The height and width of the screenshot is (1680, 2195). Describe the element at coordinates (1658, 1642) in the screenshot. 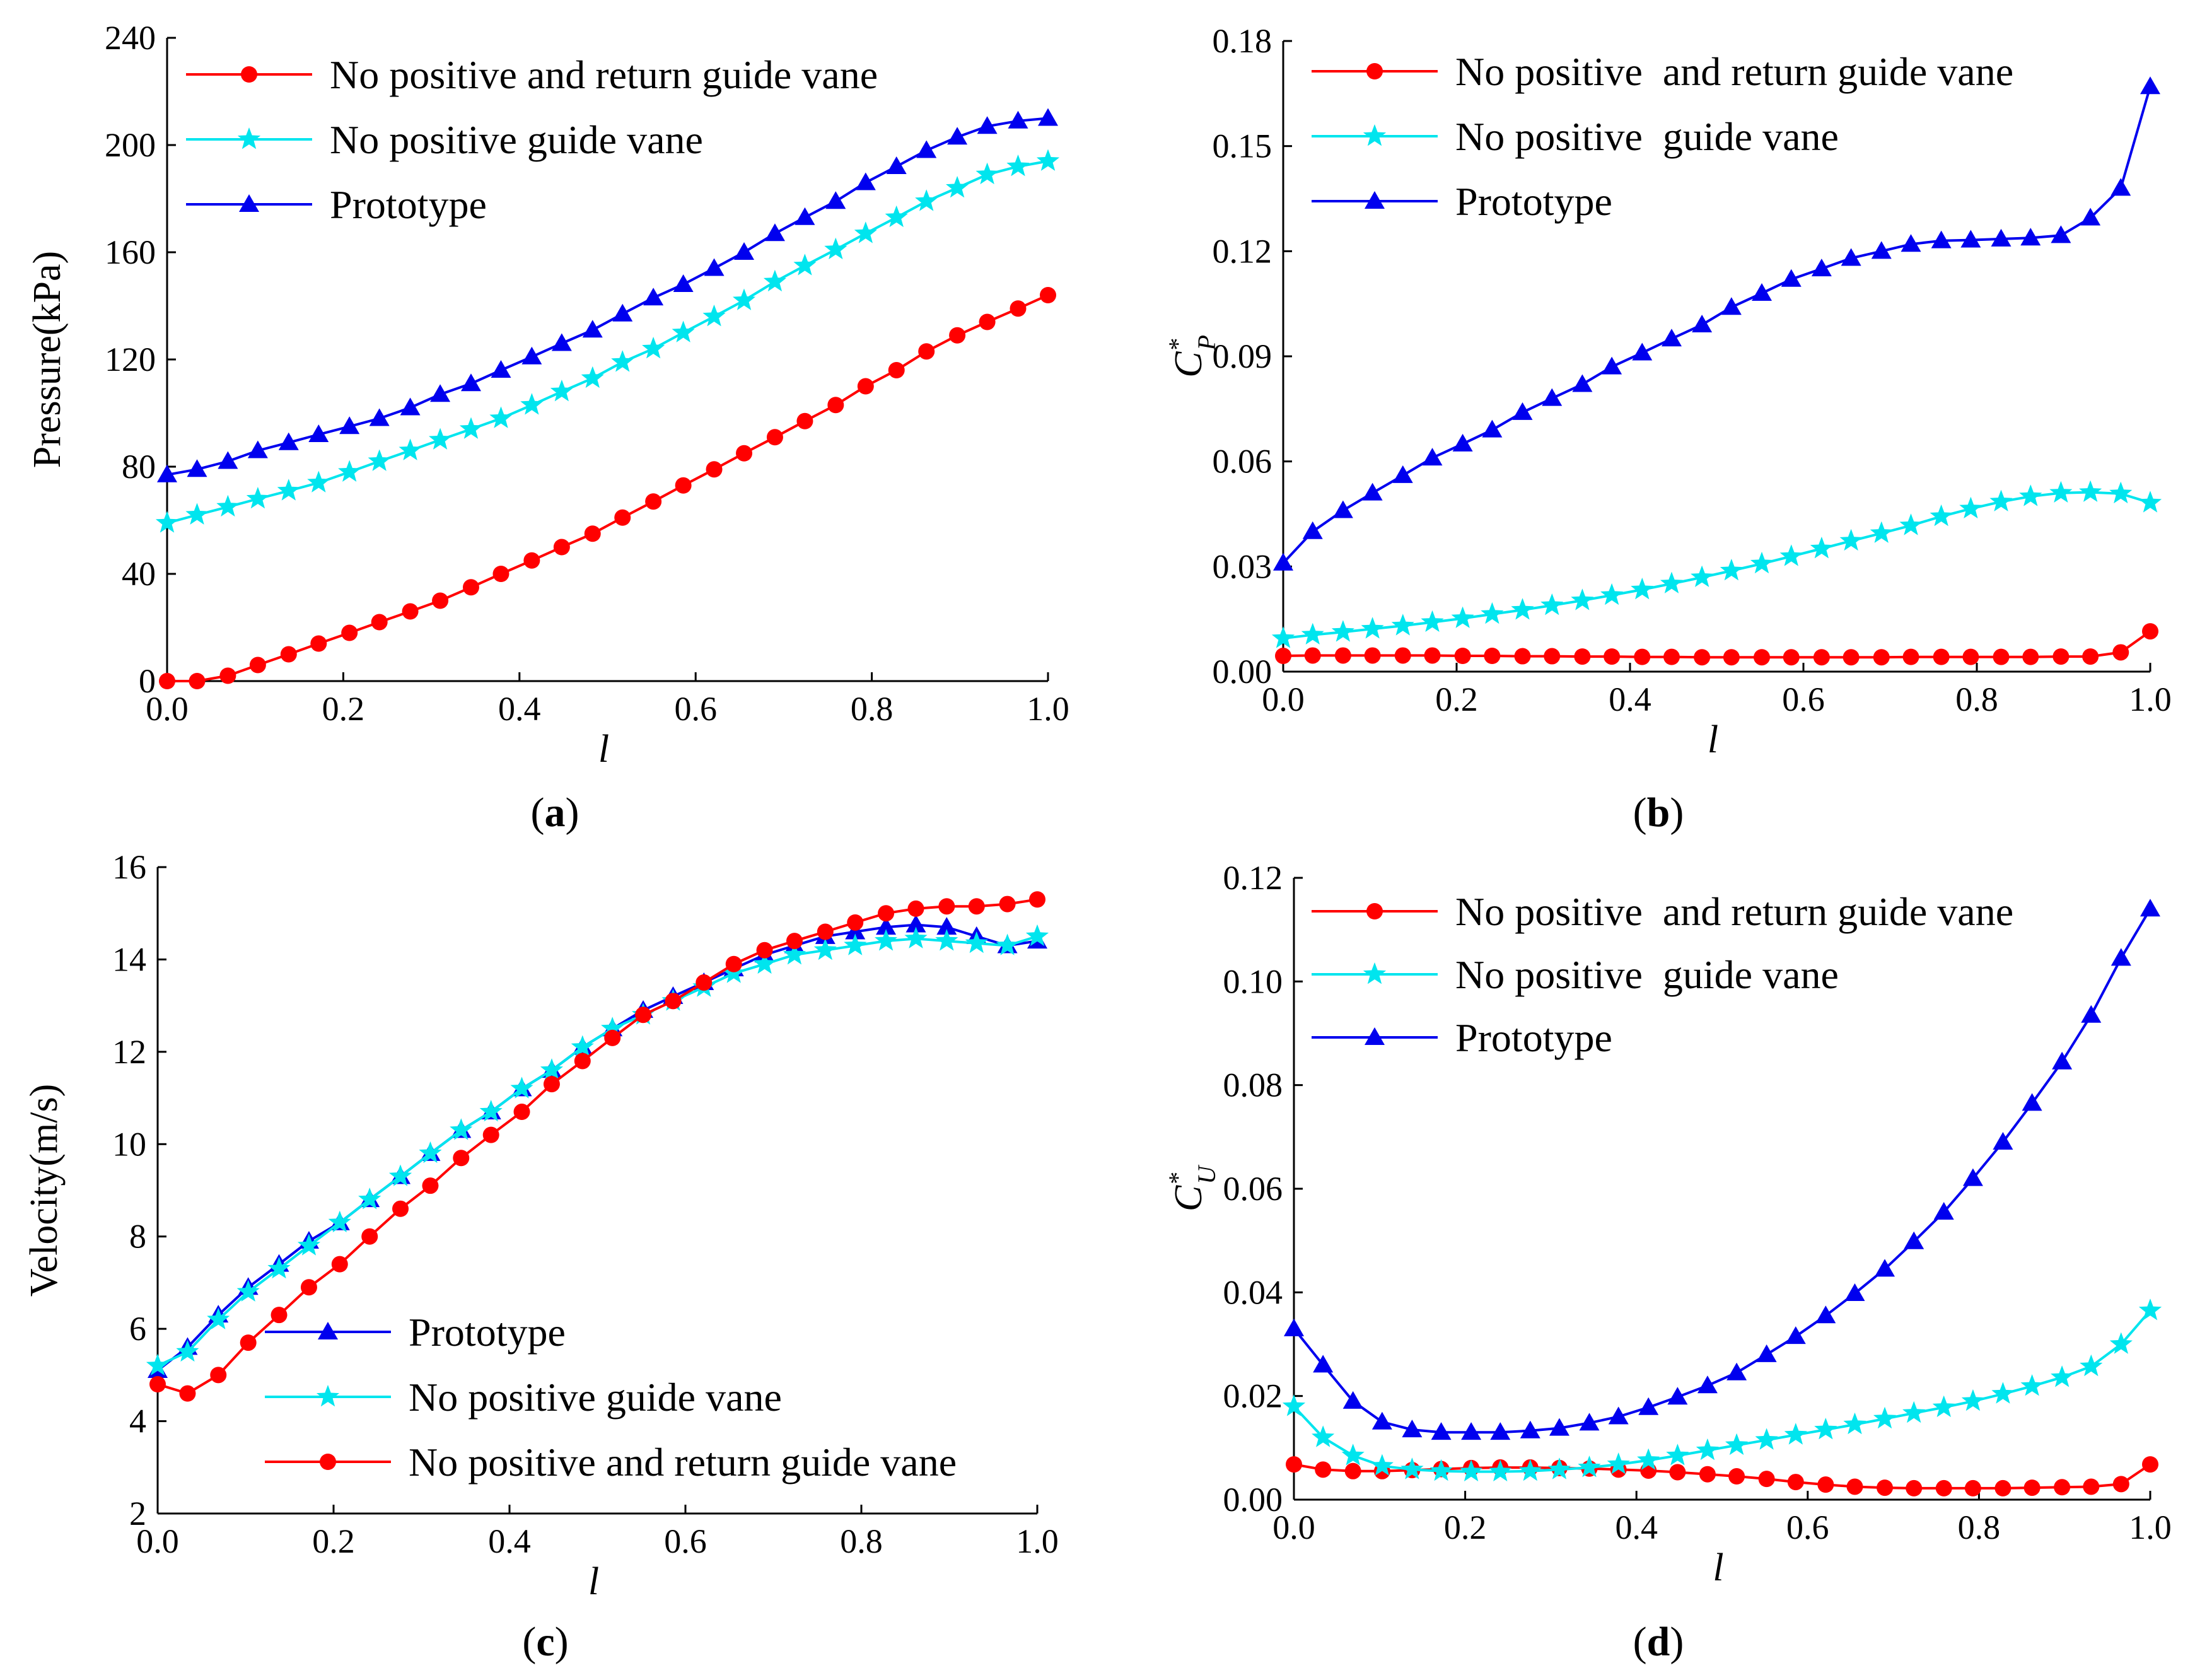

I see `panel-caption: (d)` at that location.